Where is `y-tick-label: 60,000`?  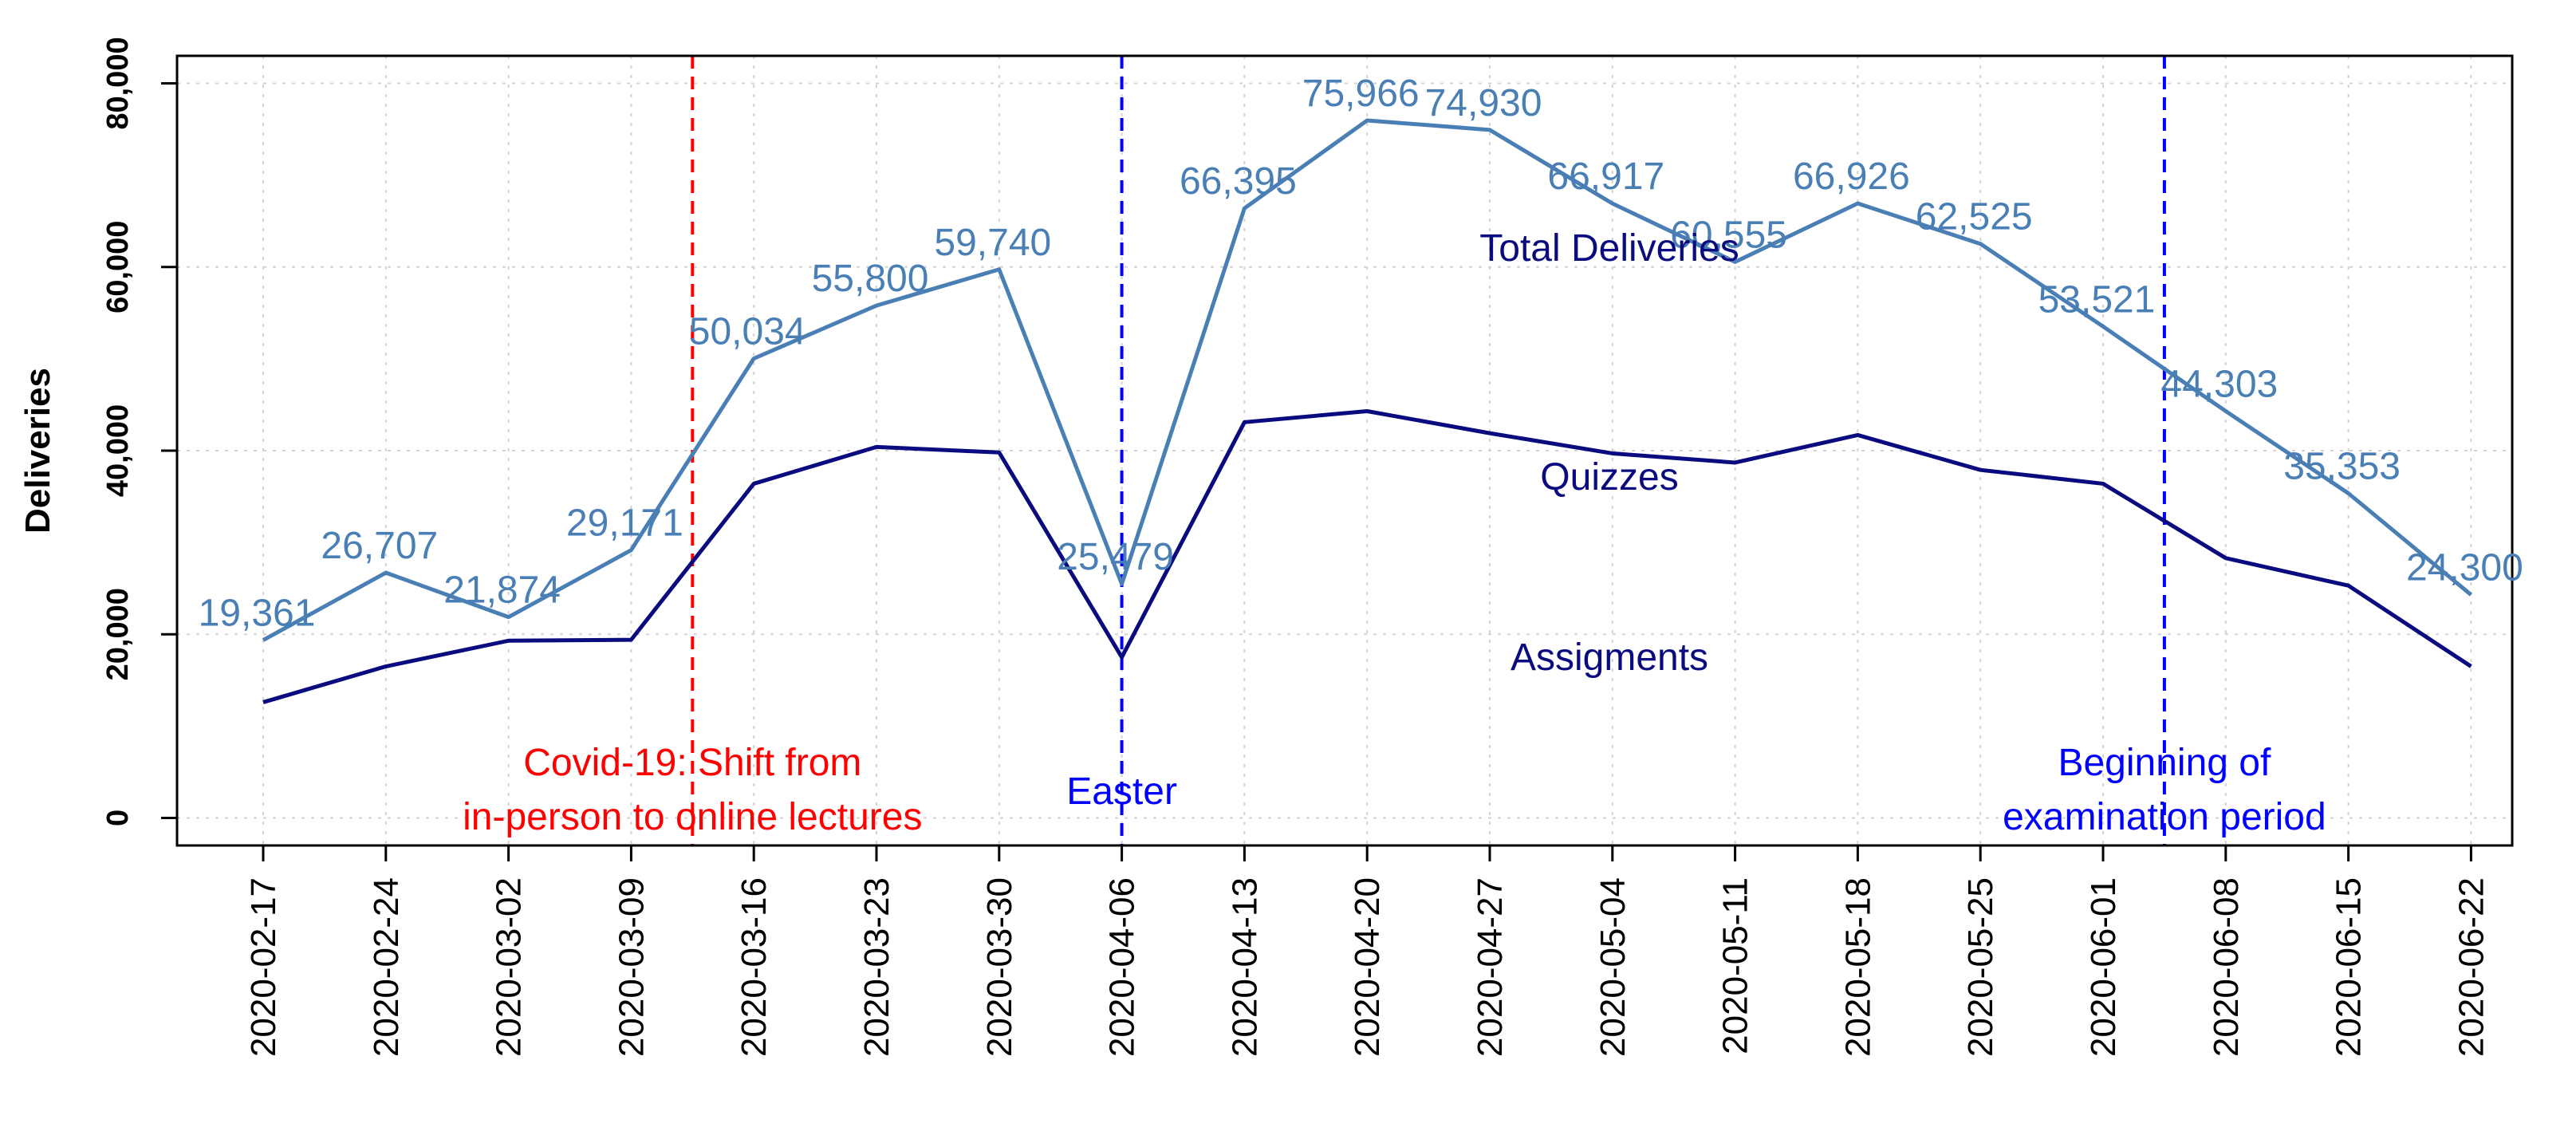 y-tick-label: 60,000 is located at coordinates (118, 267).